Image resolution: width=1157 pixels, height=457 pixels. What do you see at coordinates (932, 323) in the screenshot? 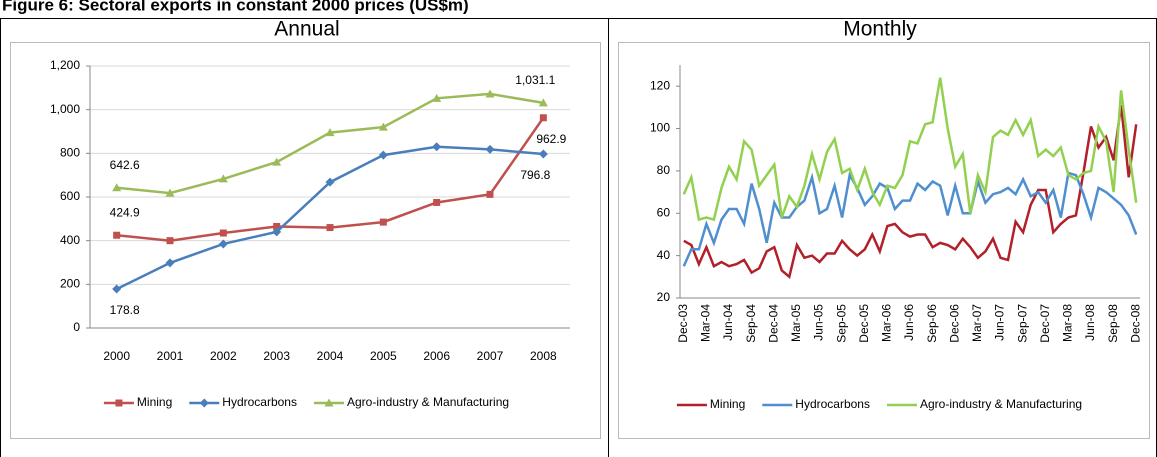
I see `x-tick-label: Sep-06` at bounding box center [932, 323].